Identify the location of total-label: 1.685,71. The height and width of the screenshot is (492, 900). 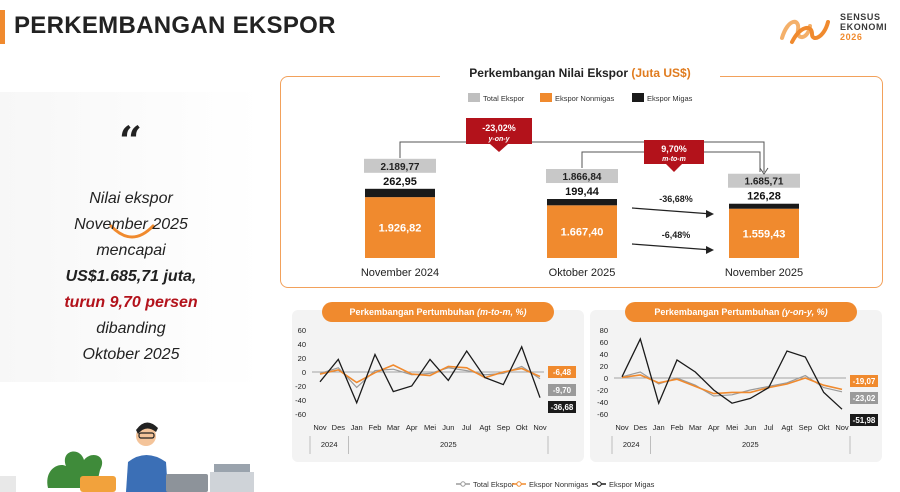
(764, 182).